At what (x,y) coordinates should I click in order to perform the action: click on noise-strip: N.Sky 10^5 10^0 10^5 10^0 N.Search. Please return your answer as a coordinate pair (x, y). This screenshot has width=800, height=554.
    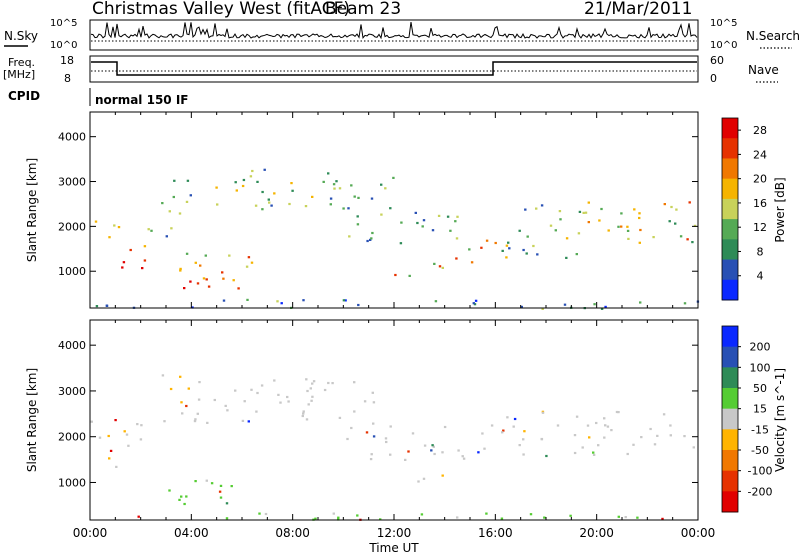
    Looking at the image, I should click on (402, 34).